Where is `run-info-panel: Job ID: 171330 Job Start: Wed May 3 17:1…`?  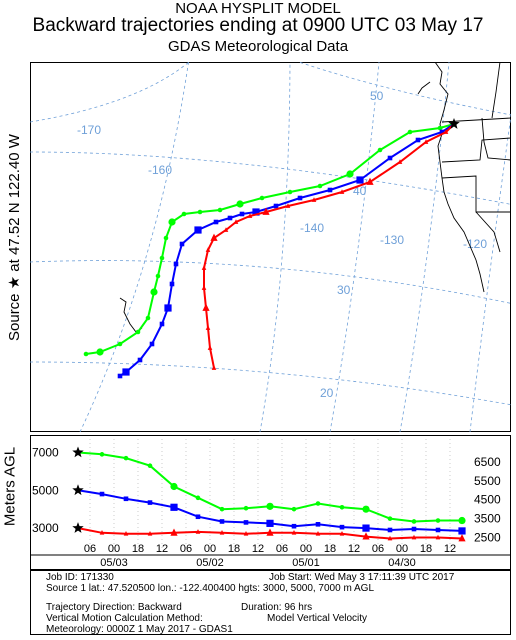 run-info-panel: Job ID: 171330 Job Start: Wed May 3 17:1… is located at coordinates (270, 602).